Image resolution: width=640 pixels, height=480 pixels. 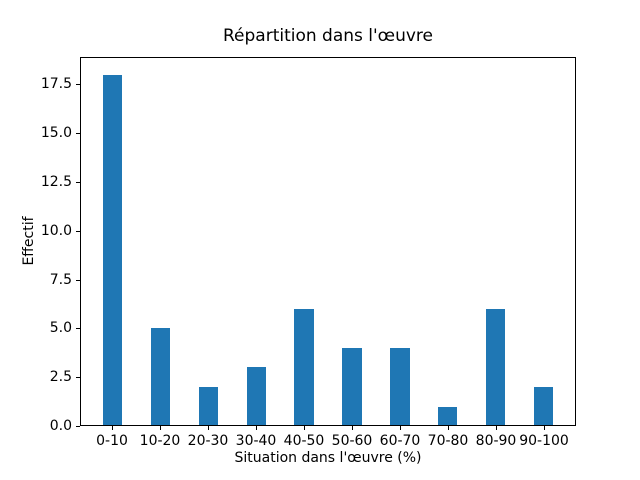 What do you see at coordinates (60, 426) in the screenshot?
I see `y-tick-label: 0.0` at bounding box center [60, 426].